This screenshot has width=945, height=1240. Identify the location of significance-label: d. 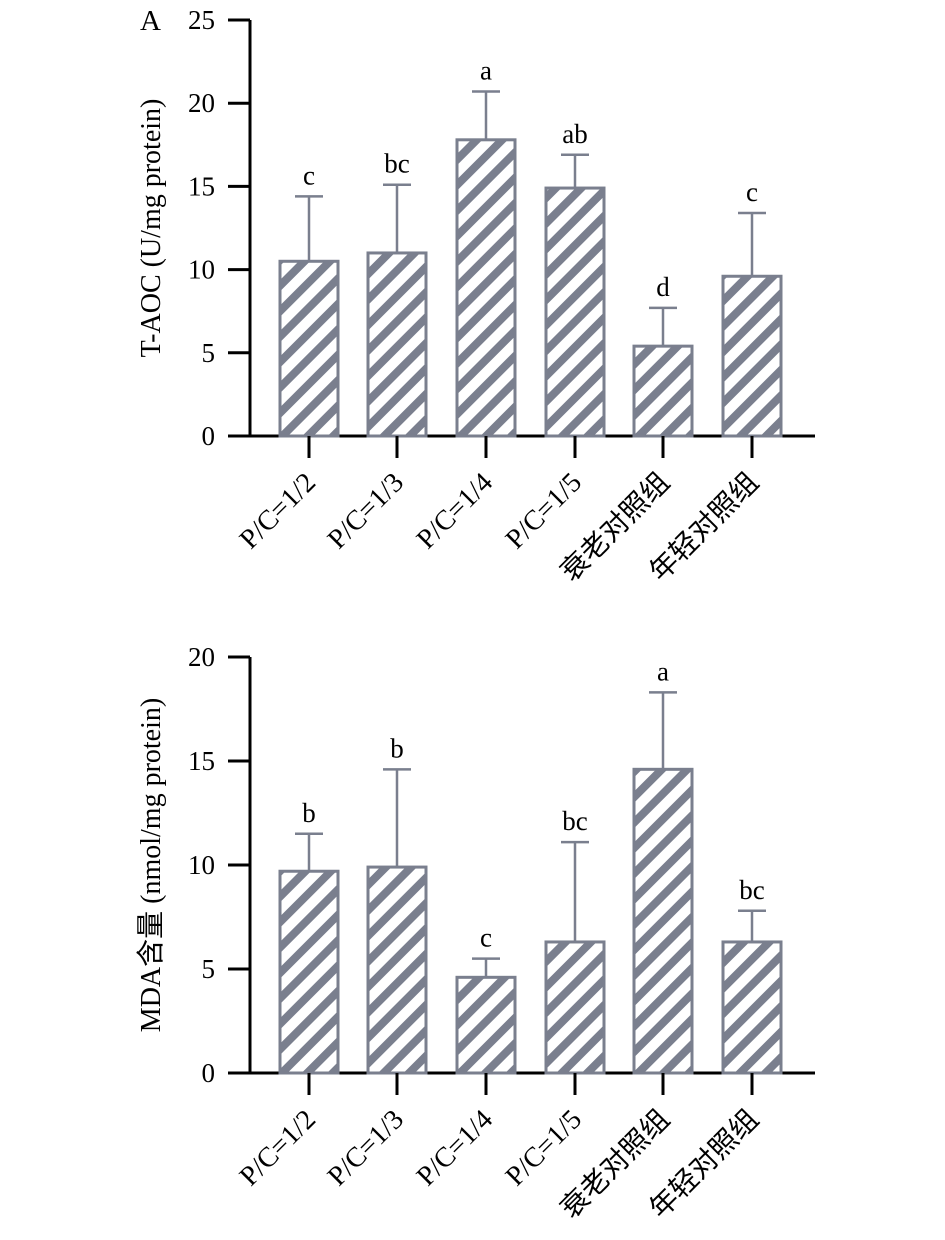
(663, 287).